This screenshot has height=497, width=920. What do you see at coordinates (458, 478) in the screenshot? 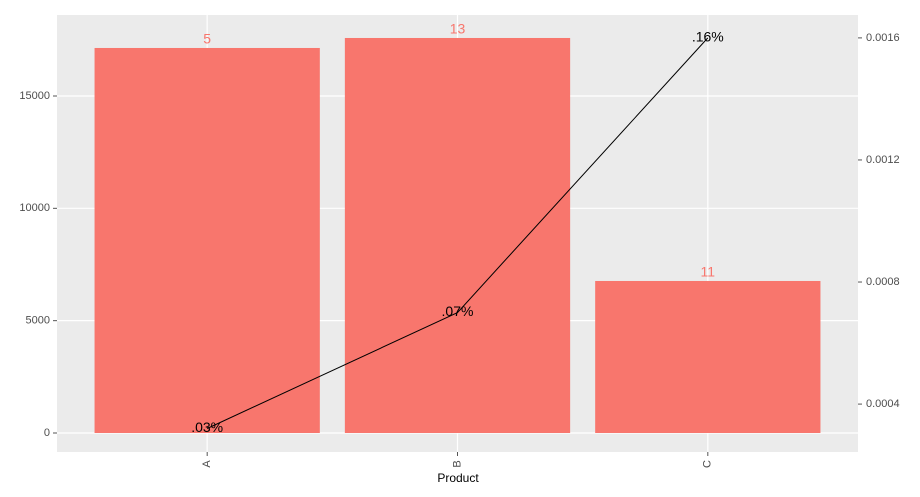
I see `x-axis-title: Product` at bounding box center [458, 478].